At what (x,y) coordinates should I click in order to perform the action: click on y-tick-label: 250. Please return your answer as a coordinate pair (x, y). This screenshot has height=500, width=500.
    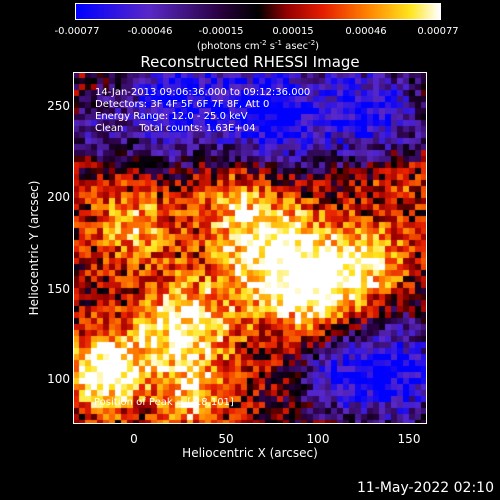
    Looking at the image, I should click on (58, 106).